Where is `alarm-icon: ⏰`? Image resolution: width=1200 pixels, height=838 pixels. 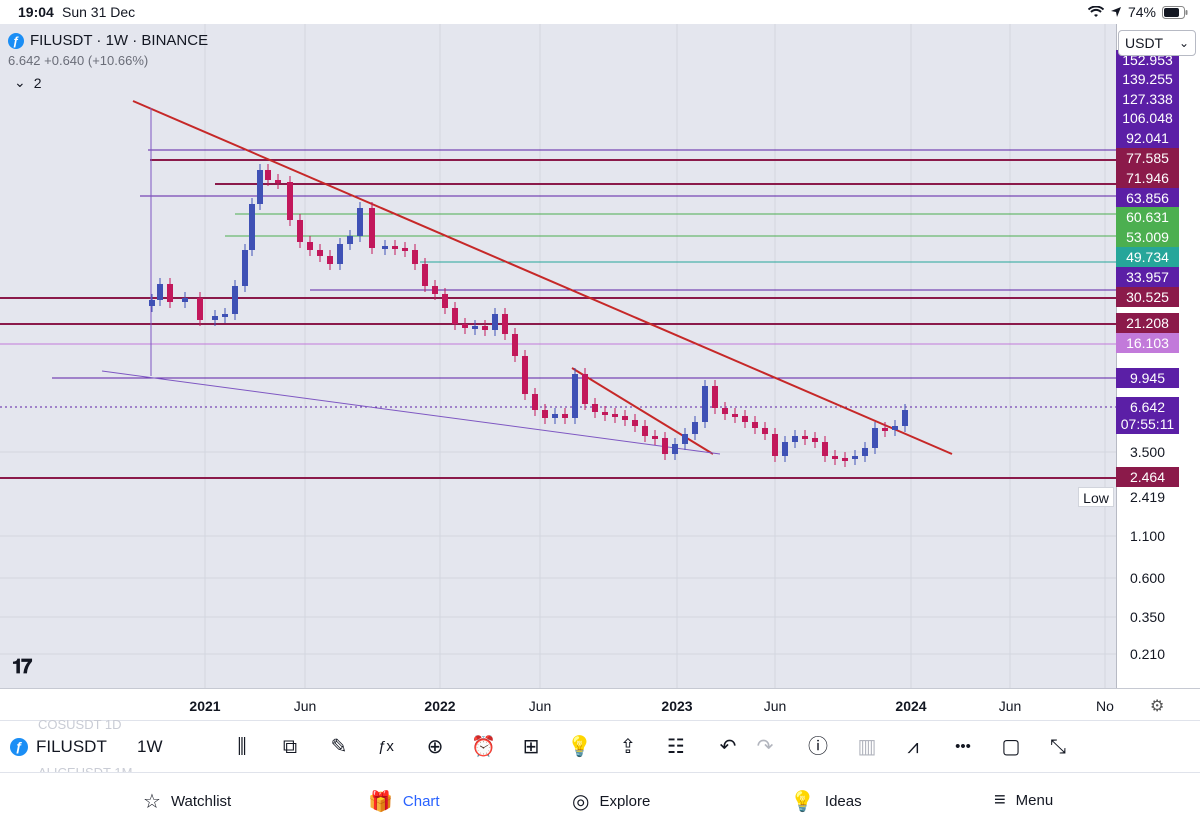 alarm-icon: ⏰ is located at coordinates (483, 747).